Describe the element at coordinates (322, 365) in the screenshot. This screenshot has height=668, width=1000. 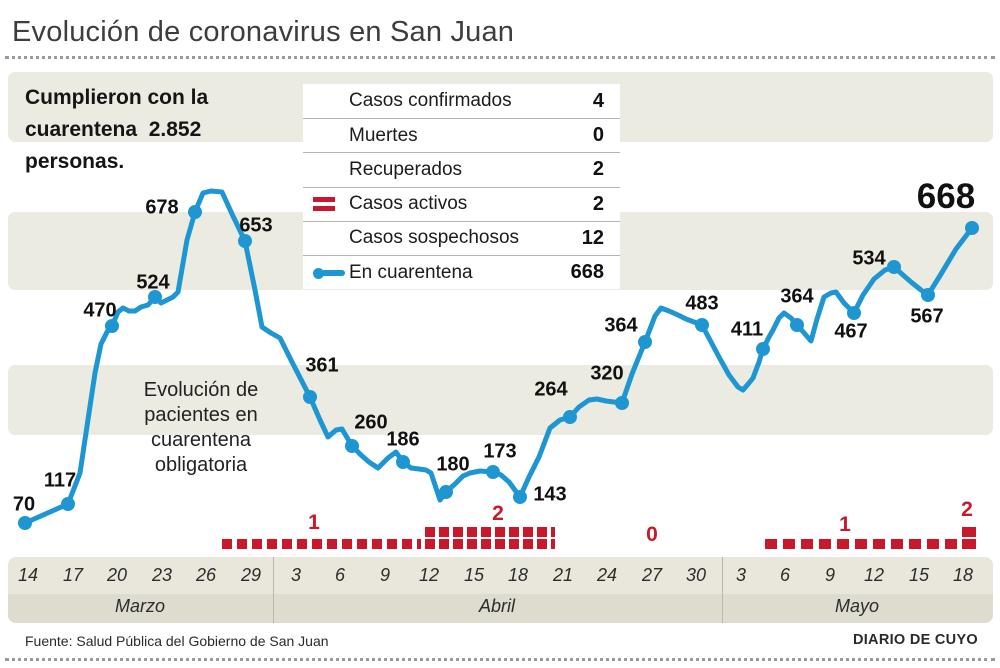
I see `data-point-label: 361` at that location.